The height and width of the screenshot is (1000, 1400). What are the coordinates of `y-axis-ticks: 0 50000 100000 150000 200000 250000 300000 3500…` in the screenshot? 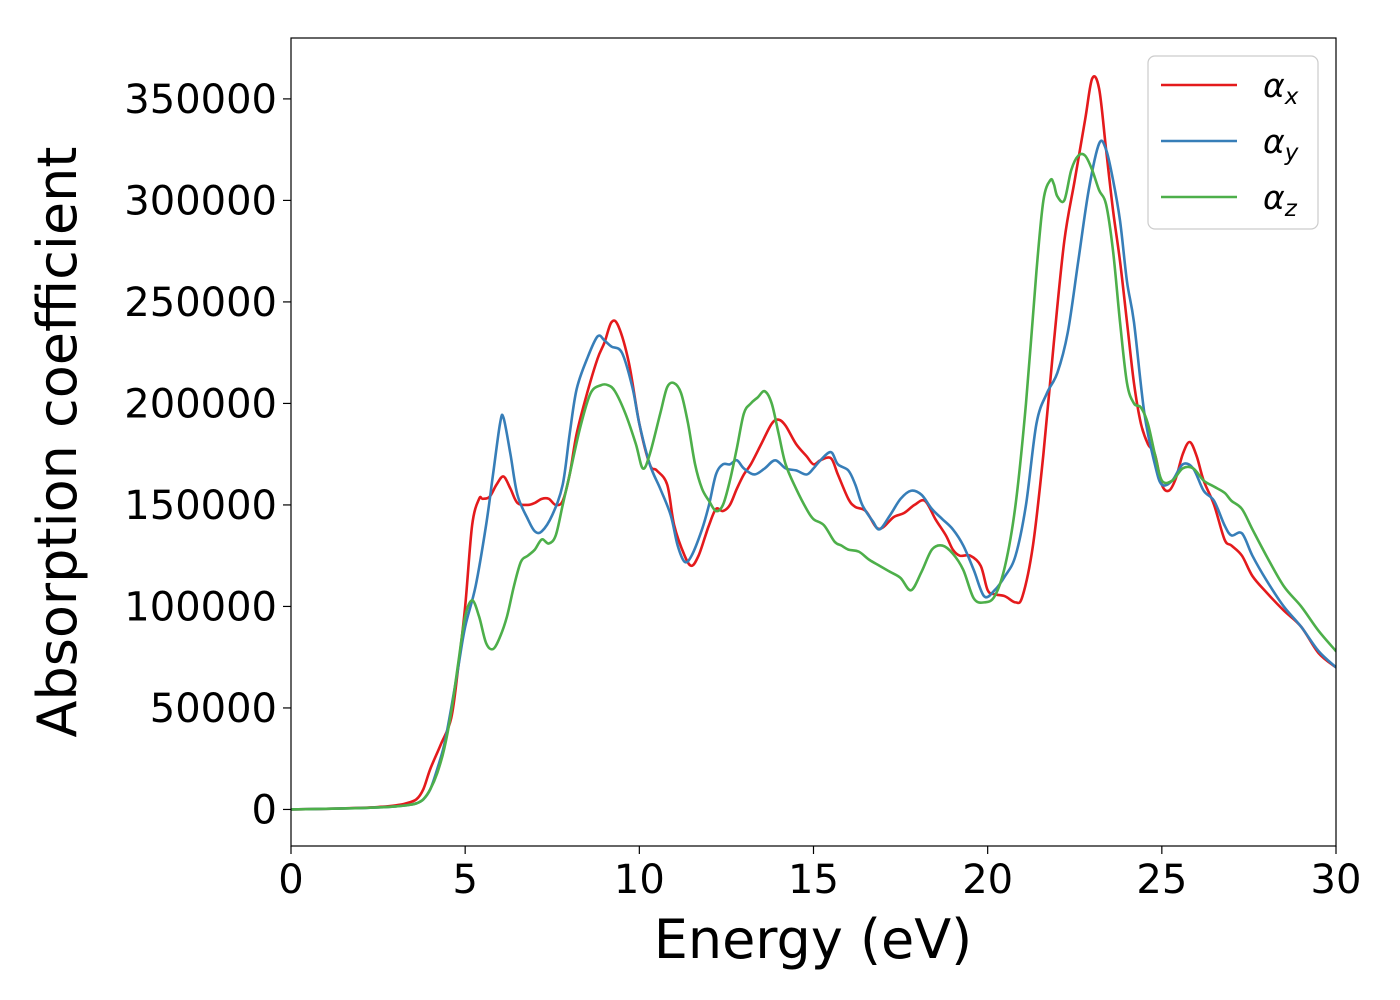 It's located at (207, 455).